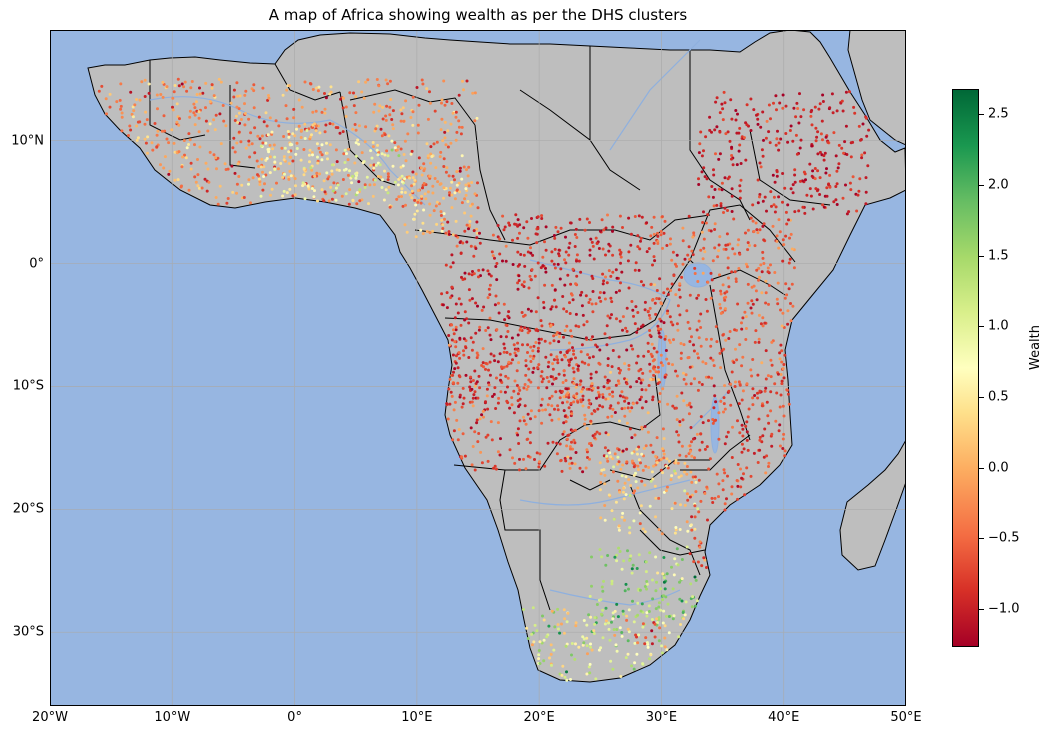  I want to click on colorbar-tick-mark, so click(981, 256).